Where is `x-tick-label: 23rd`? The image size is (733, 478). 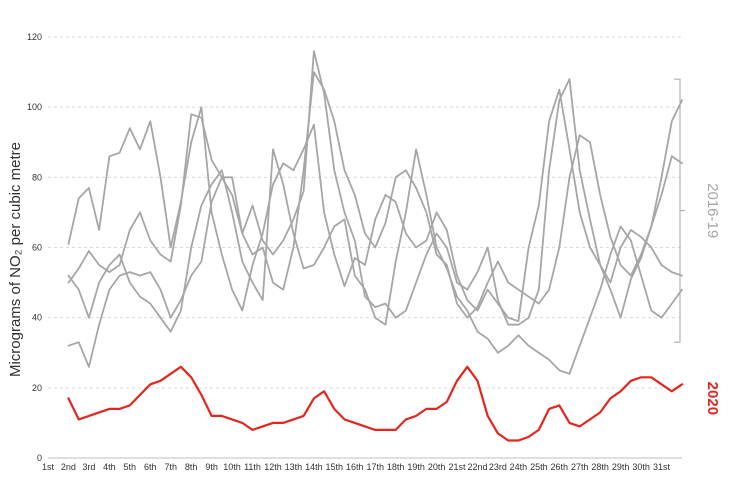 x-tick-label: 23rd is located at coordinates (498, 467).